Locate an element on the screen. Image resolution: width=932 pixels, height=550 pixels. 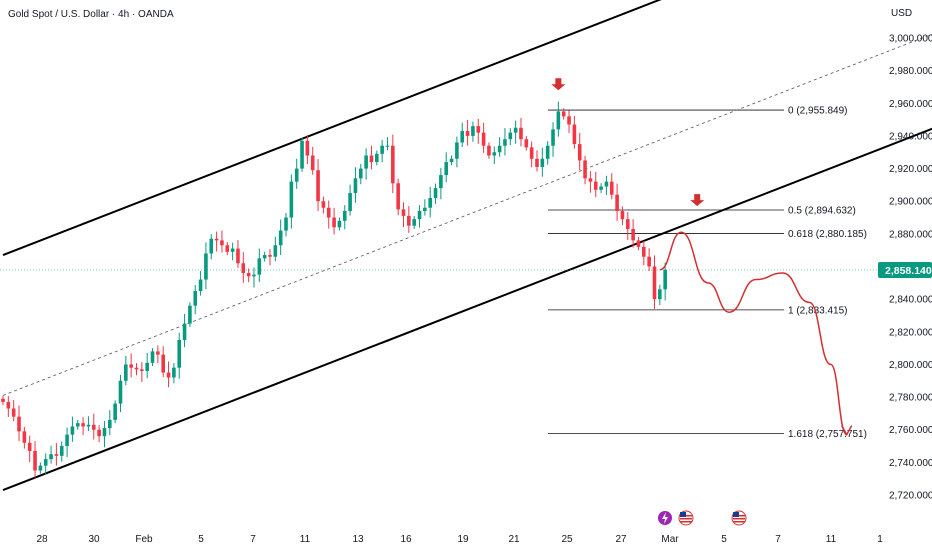
last-price-value: 2,858.140 is located at coordinates (908, 271).